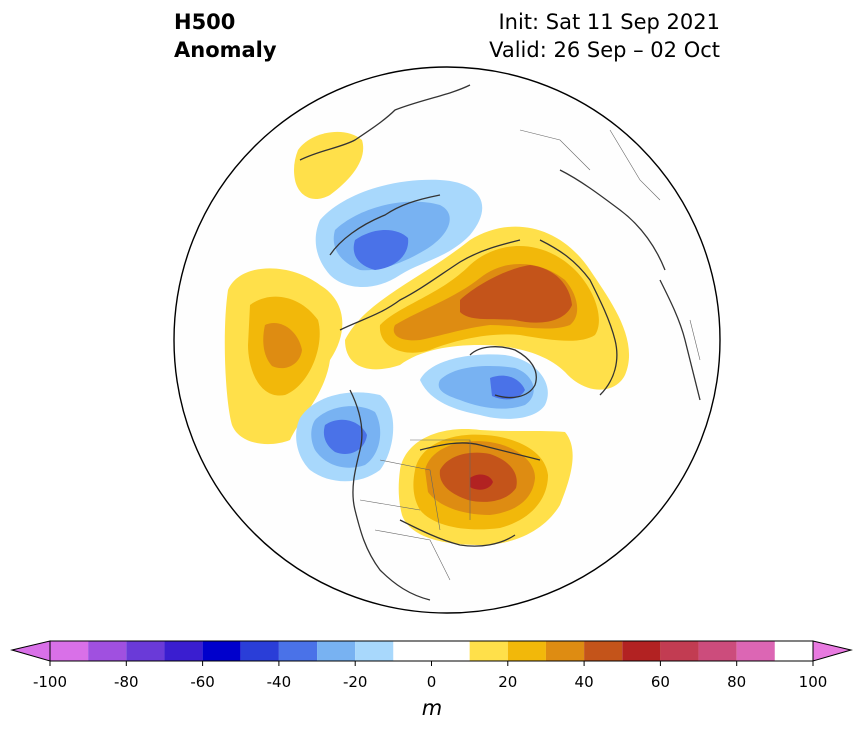 The height and width of the screenshot is (732, 863). I want to click on map-title-left: H500 Anomaly, so click(225, 36).